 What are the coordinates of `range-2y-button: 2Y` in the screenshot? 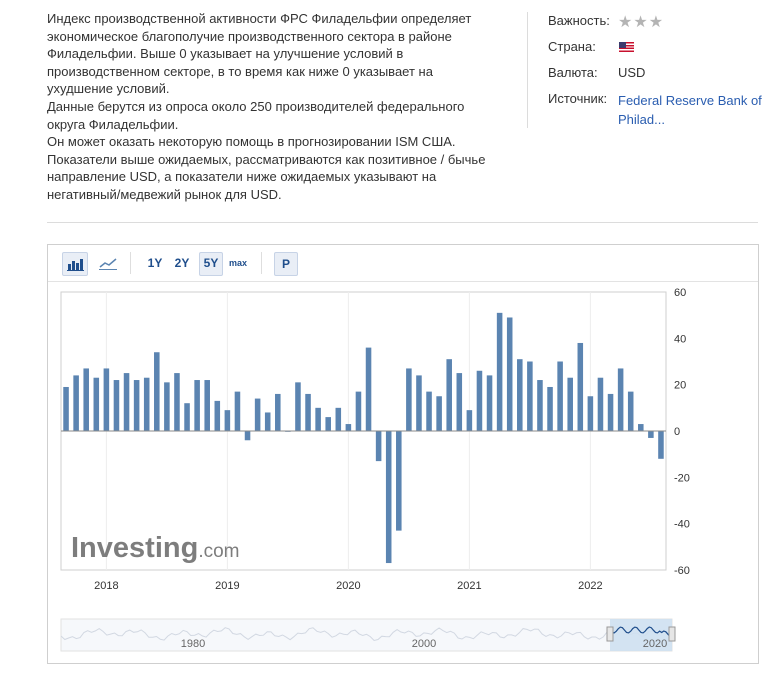 It's located at (182, 263).